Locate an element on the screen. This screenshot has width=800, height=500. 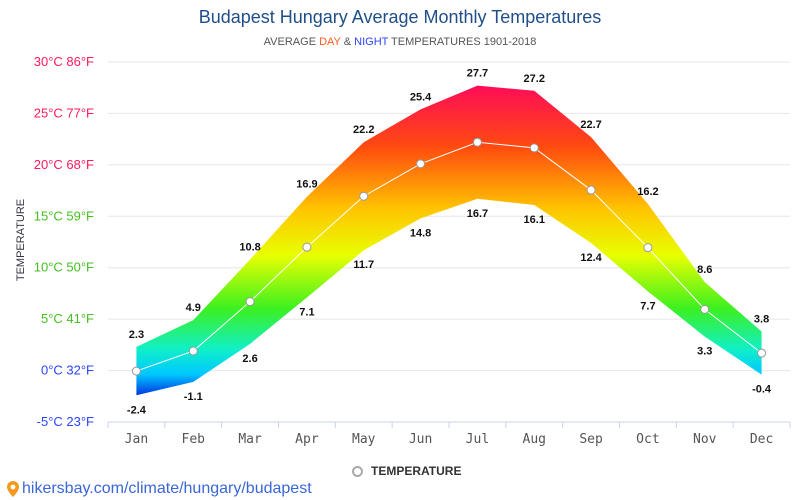
x-tick-label: May is located at coordinates (364, 439).